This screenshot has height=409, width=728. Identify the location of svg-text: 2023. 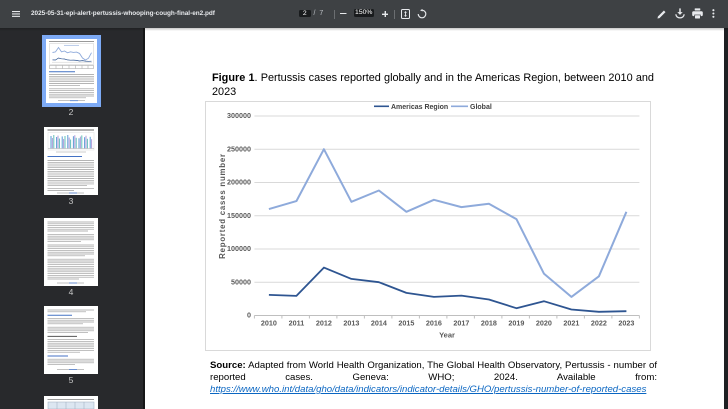
(626, 323).